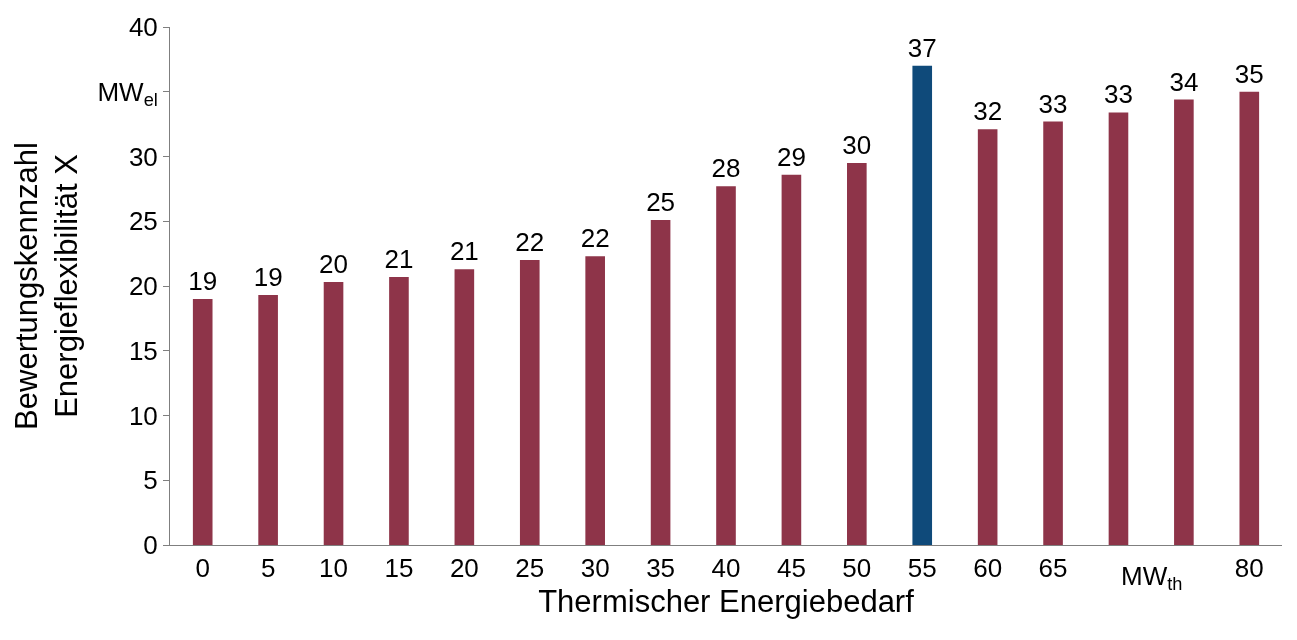  Describe the element at coordinates (726, 568) in the screenshot. I see `x-tick-label: 40` at that location.